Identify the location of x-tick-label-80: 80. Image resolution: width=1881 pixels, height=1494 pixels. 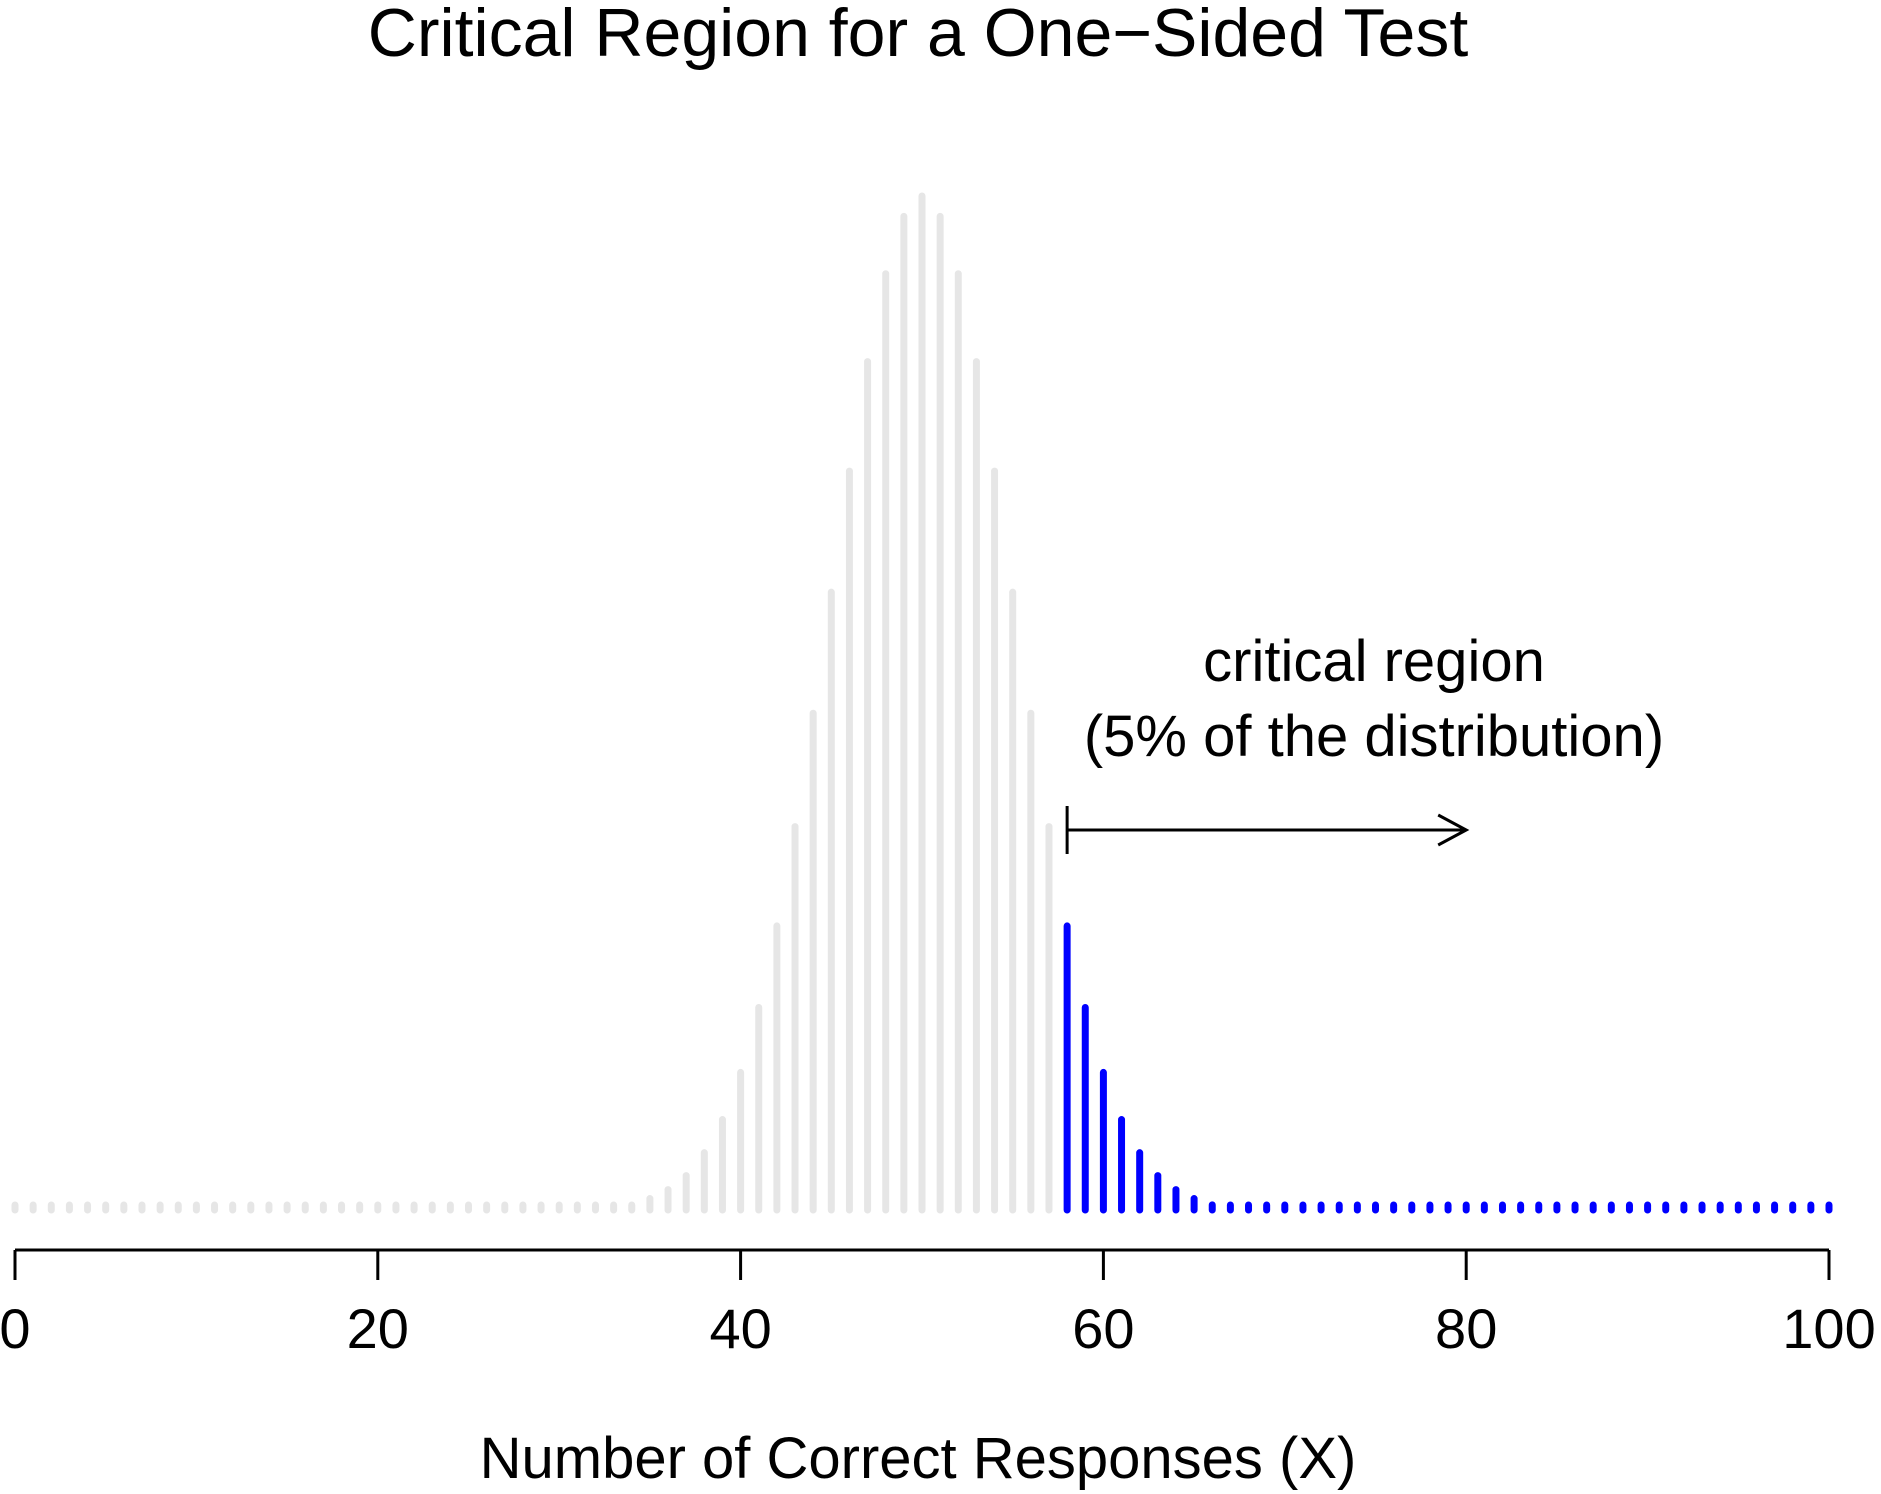
(1466, 1328).